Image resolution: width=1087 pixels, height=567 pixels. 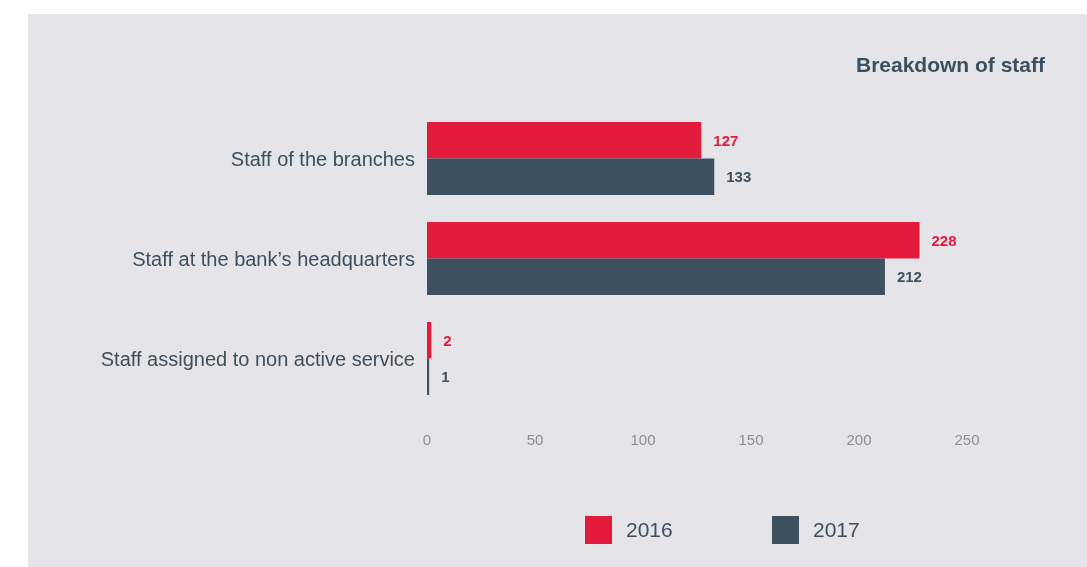 What do you see at coordinates (445, 376) in the screenshot?
I see `data-label: 1` at bounding box center [445, 376].